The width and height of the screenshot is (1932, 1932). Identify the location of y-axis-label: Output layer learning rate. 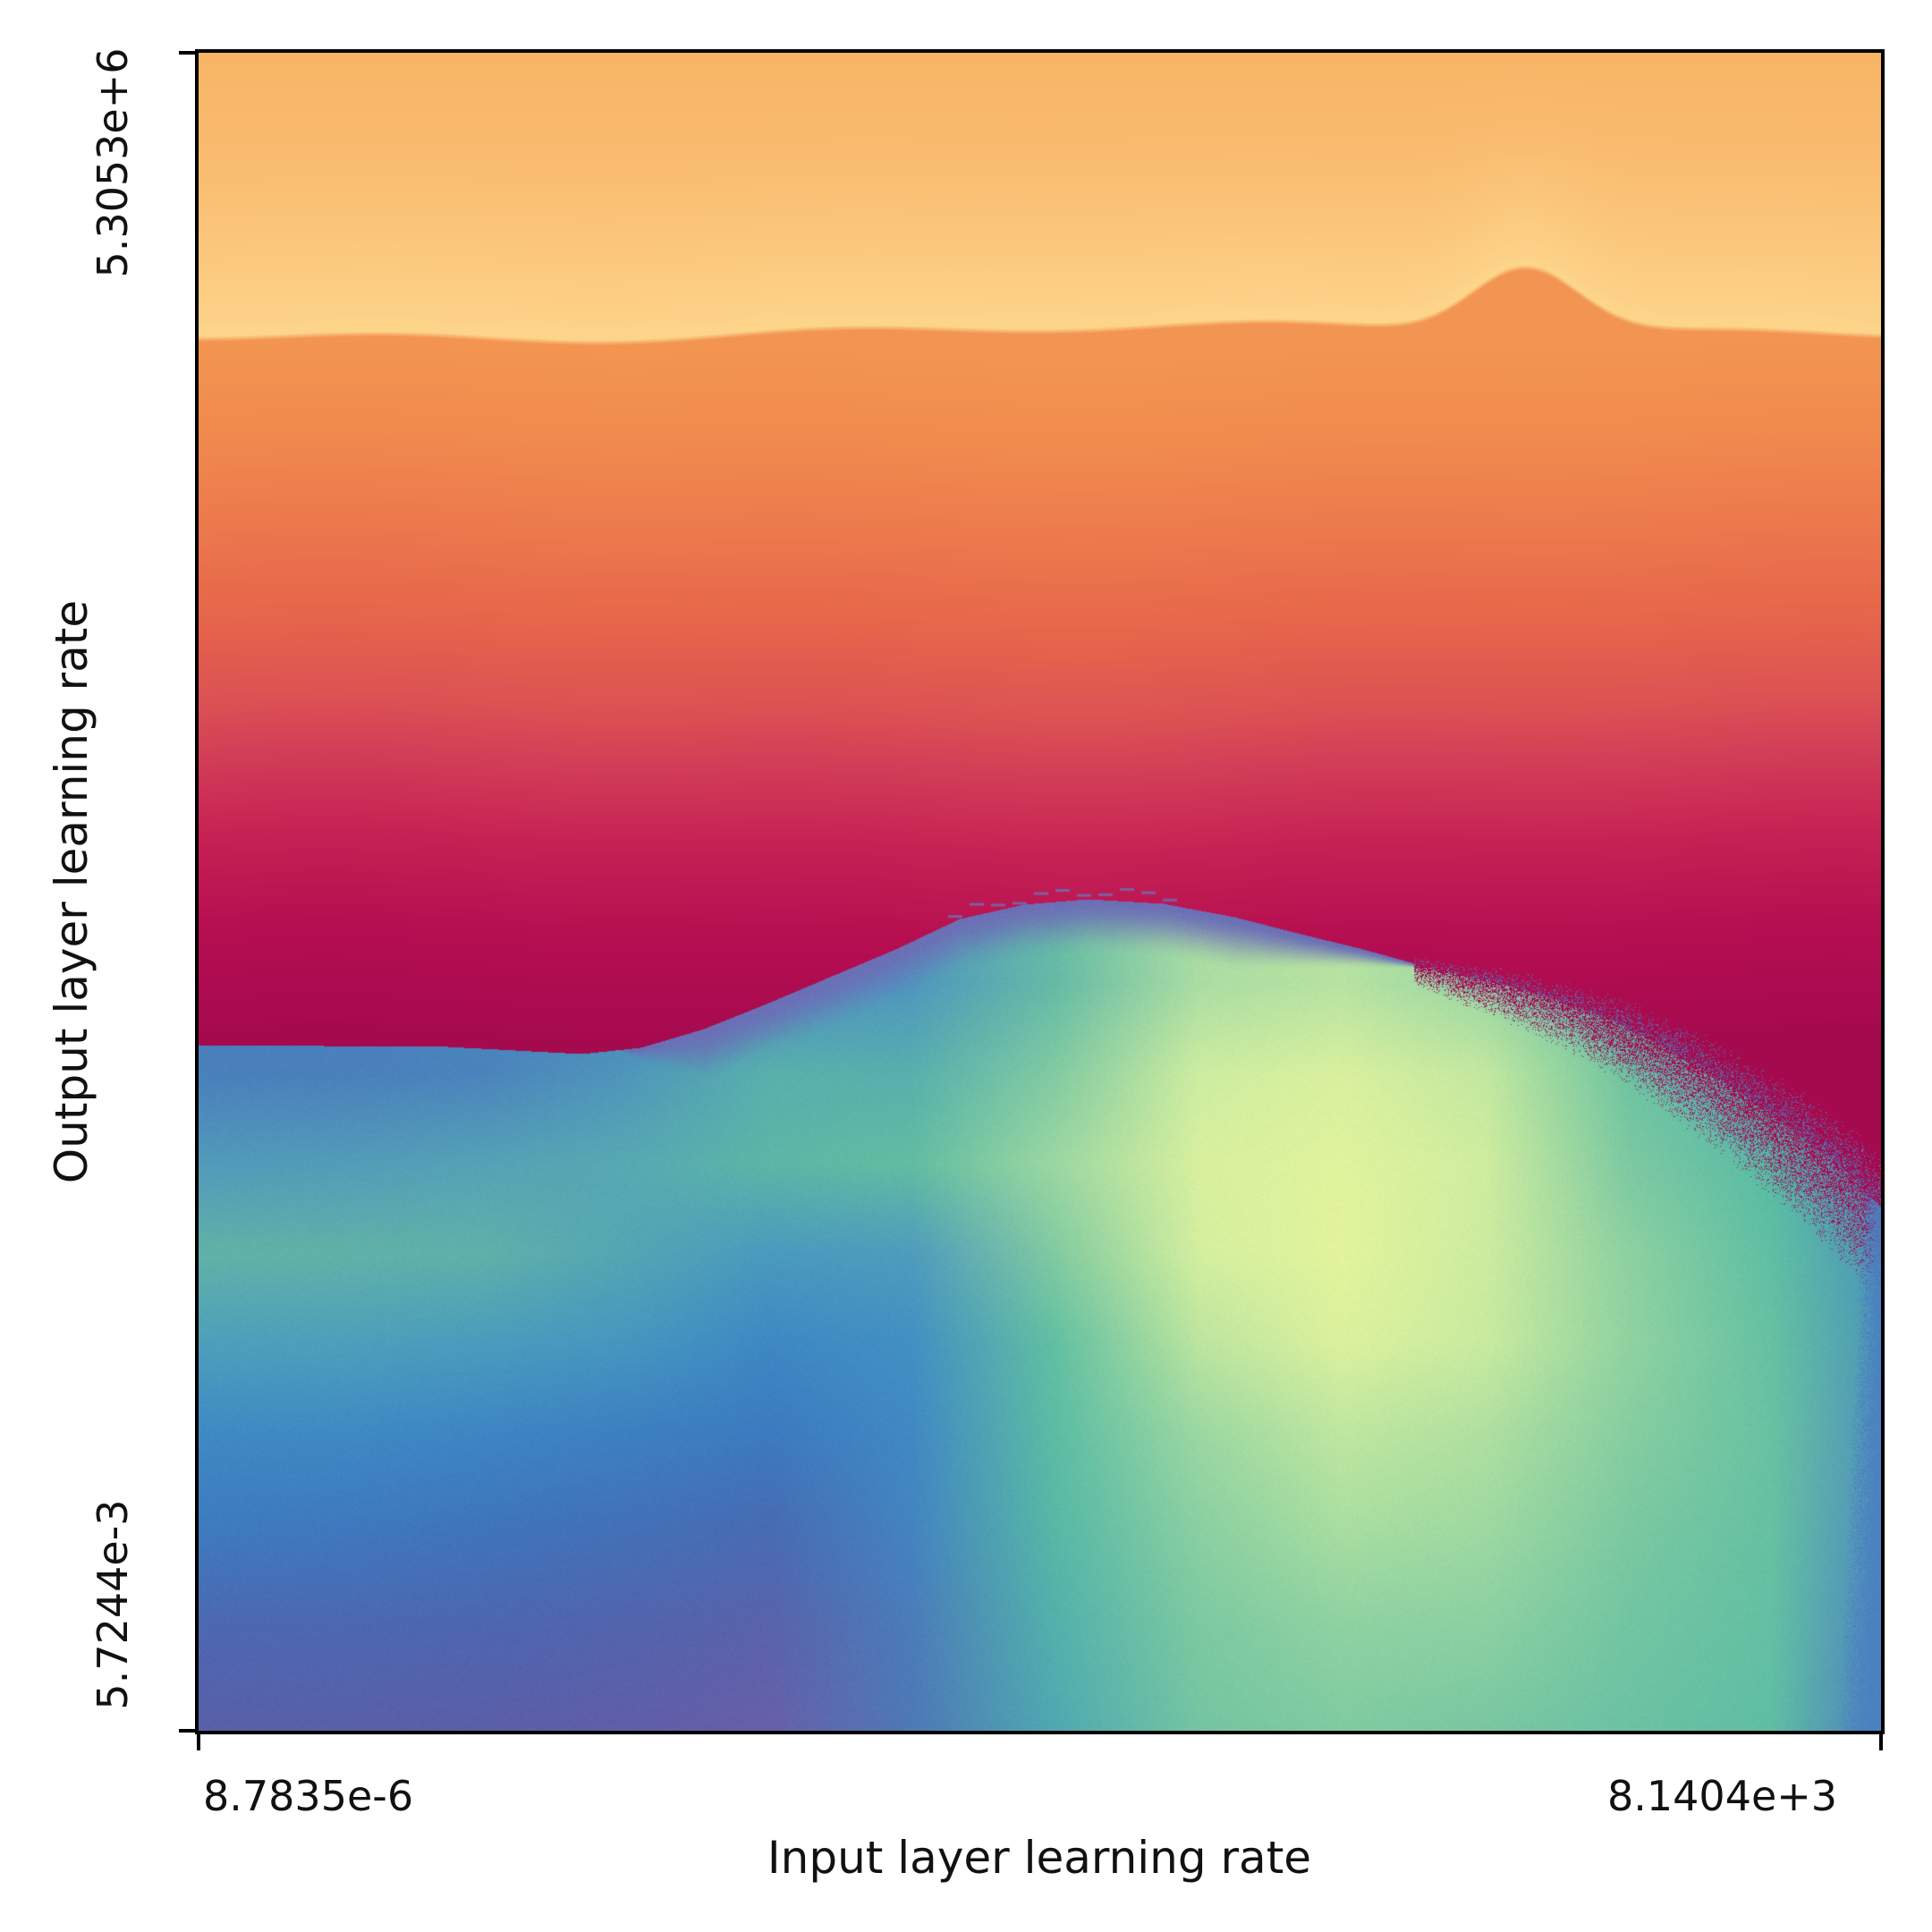
(71, 891).